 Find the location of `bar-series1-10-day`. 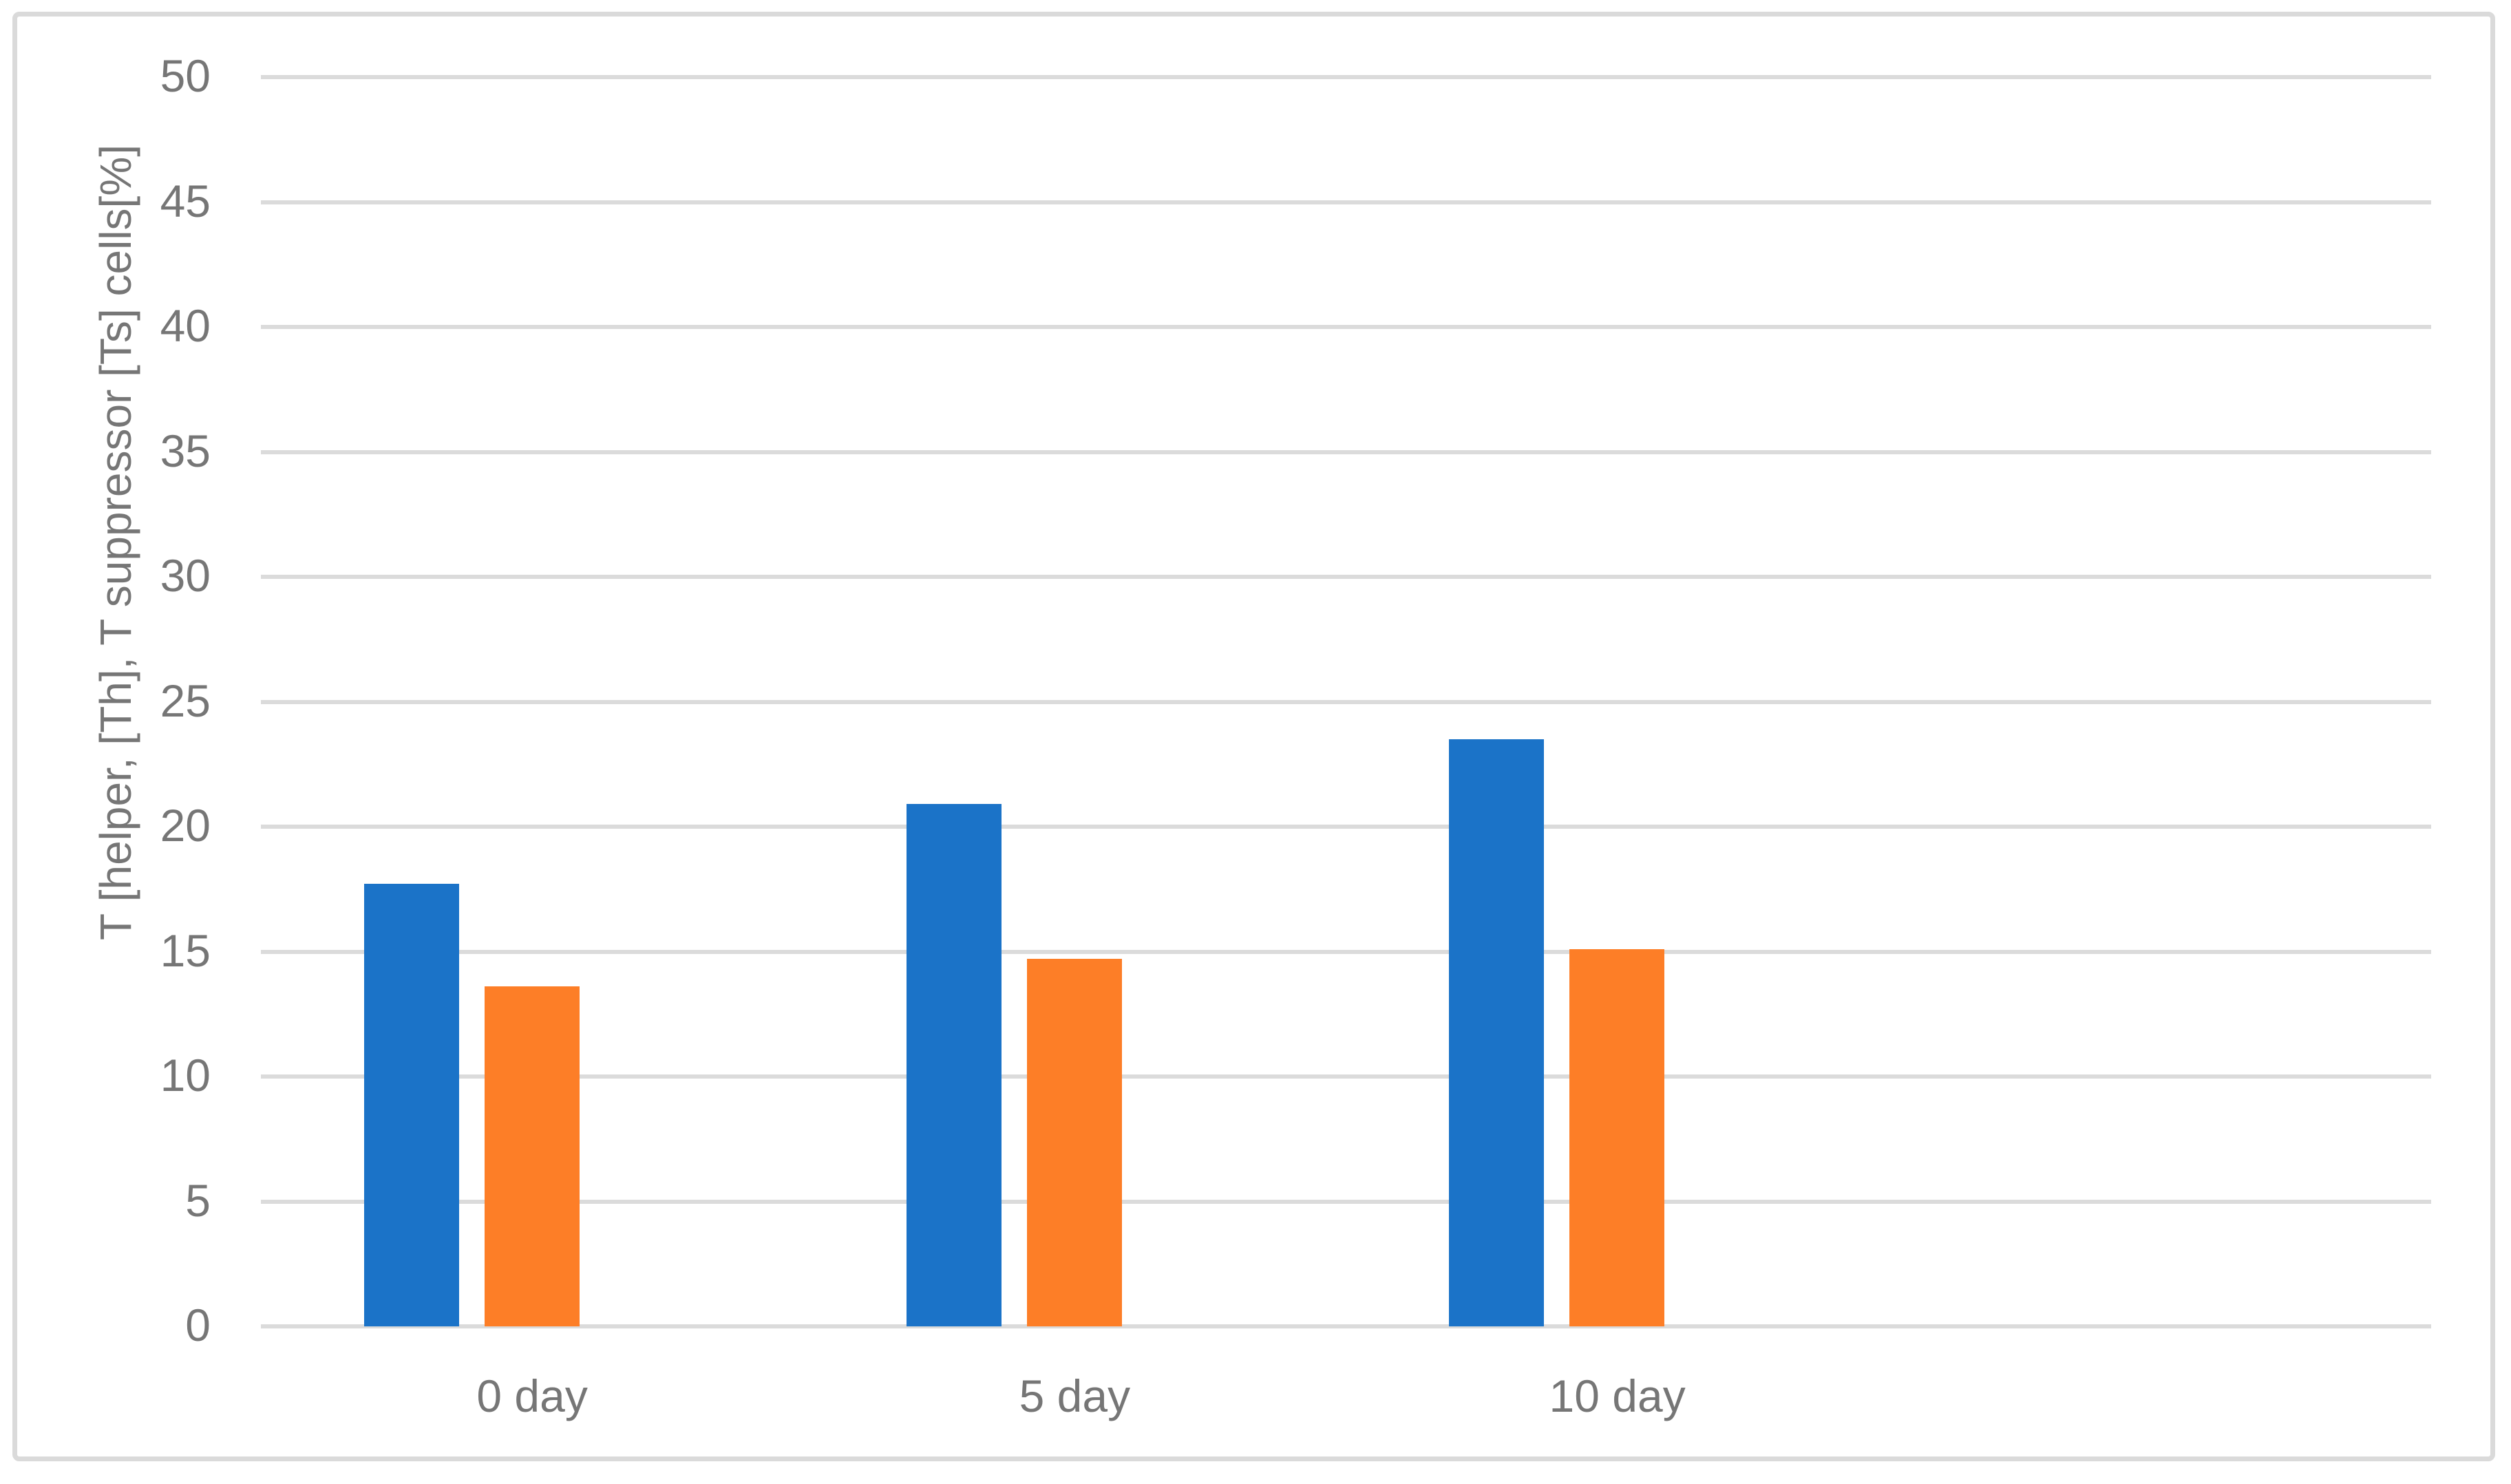

bar-series1-10-day is located at coordinates (1497, 1032).